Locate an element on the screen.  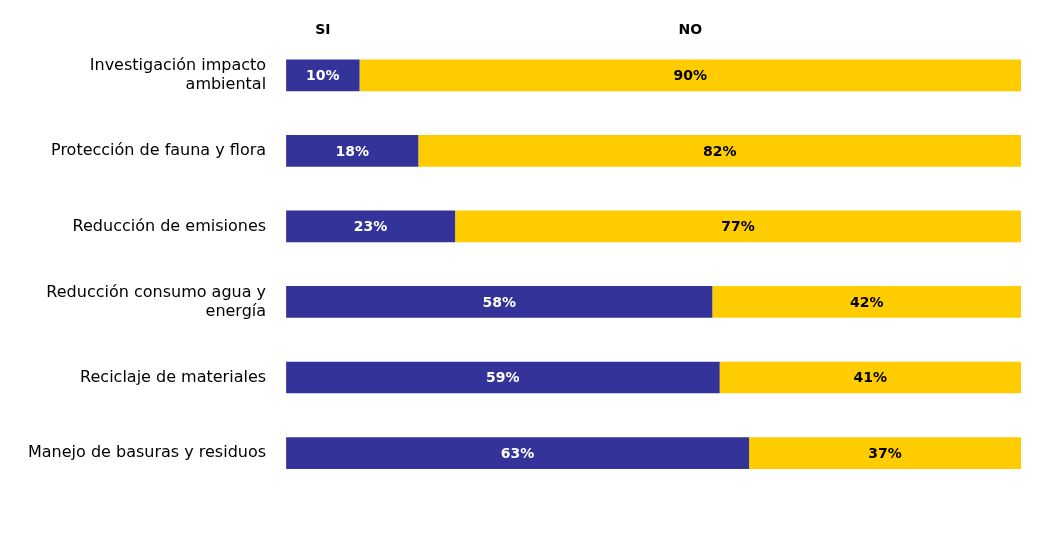
data-label: 23% is located at coordinates (370, 226).